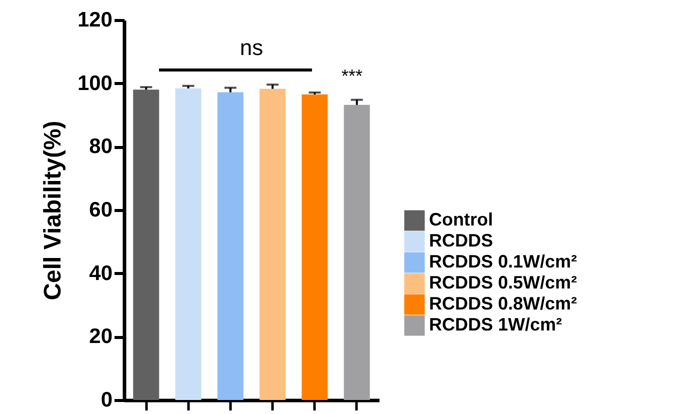  I want to click on y-tick-label: 40, so click(100, 273).